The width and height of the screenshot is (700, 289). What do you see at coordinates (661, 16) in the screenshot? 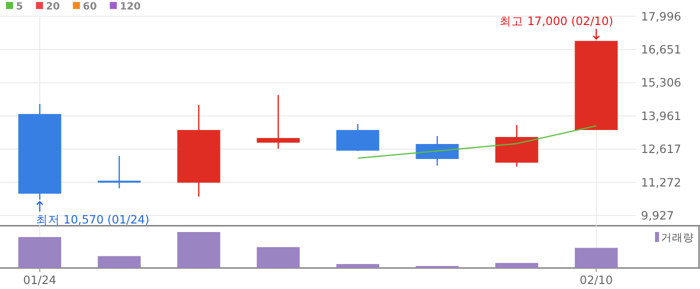
I see `y-tick-label: 17,996` at bounding box center [661, 16].